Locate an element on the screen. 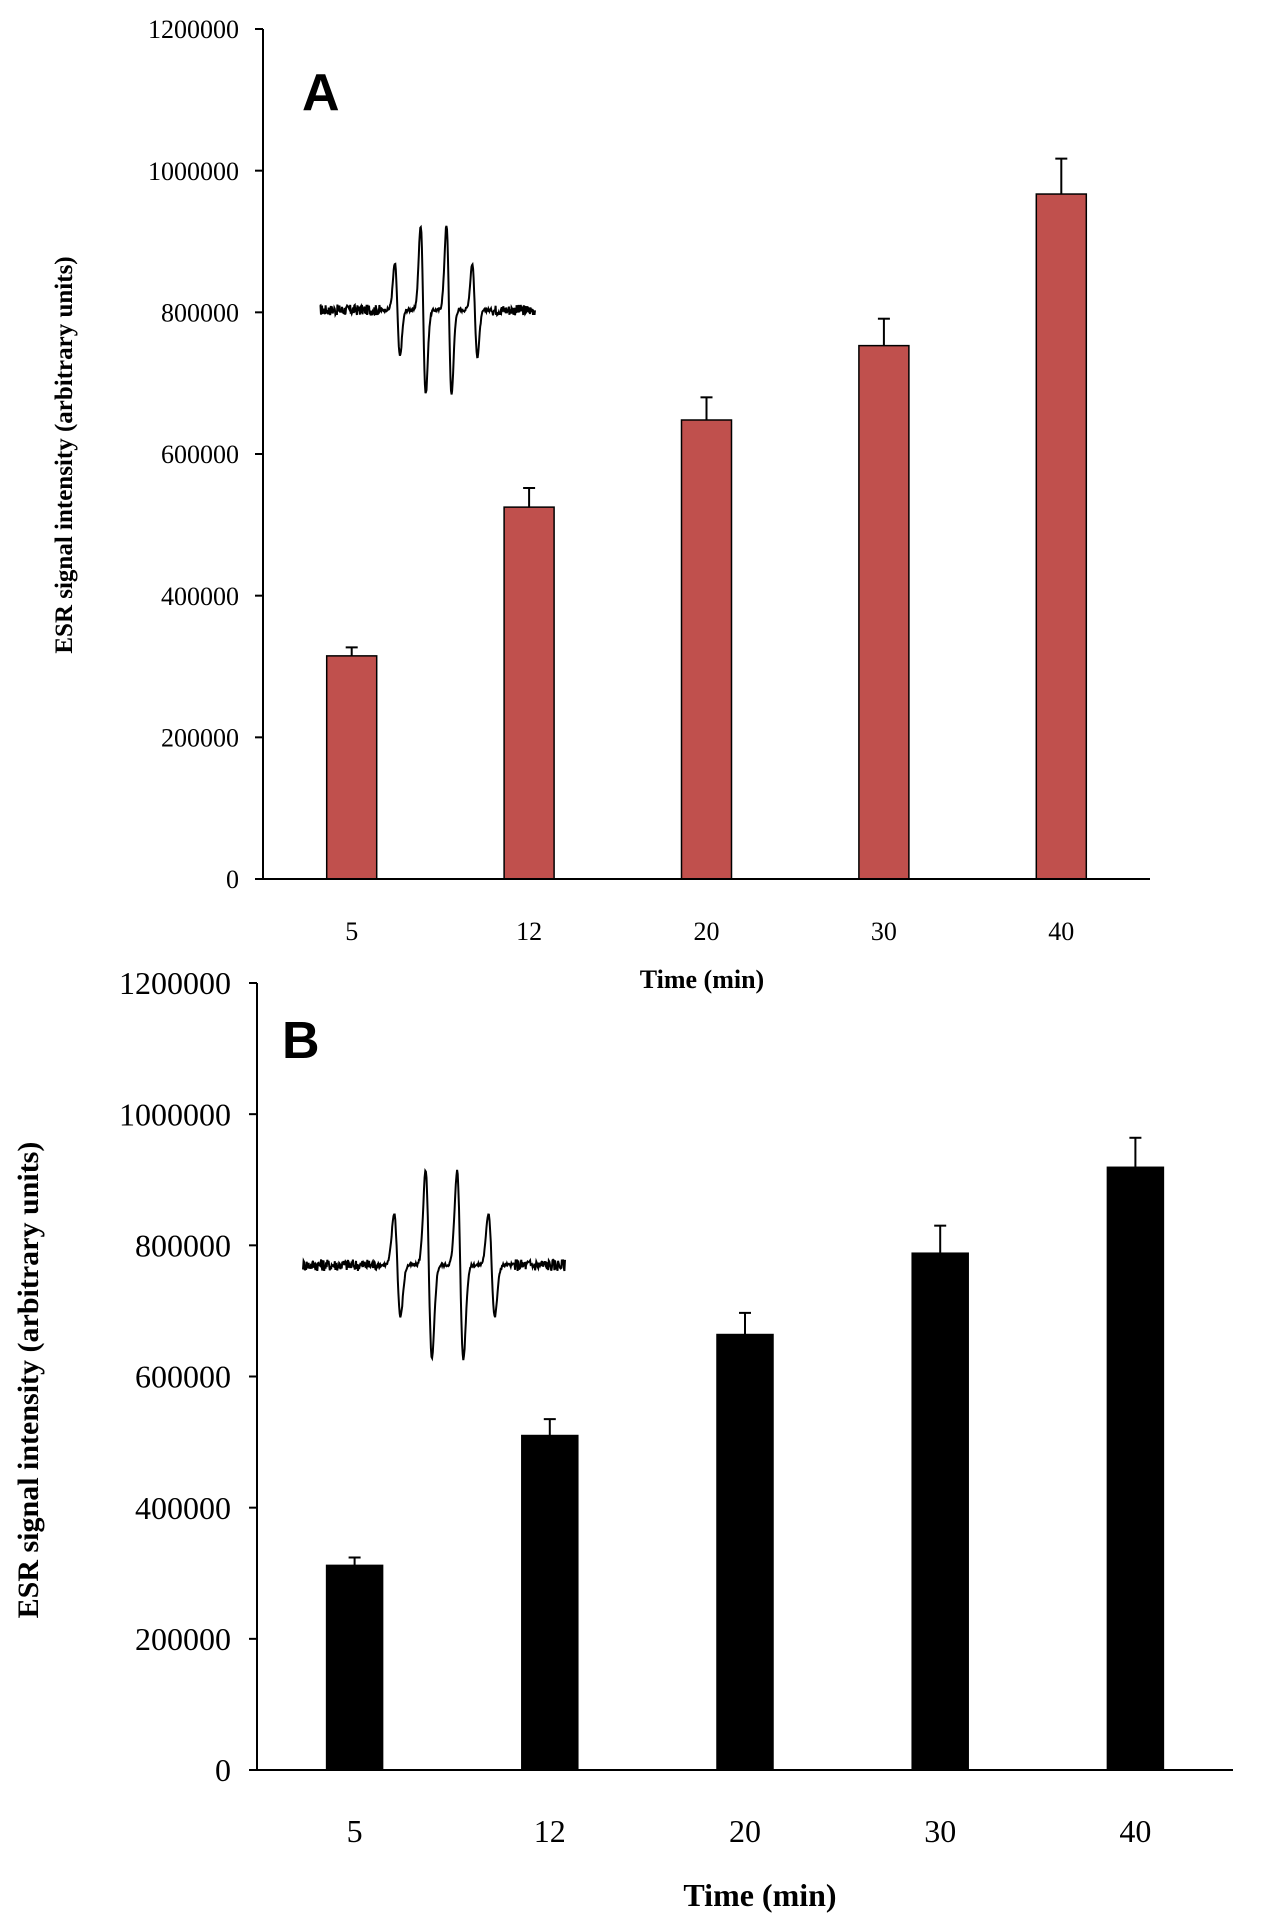 This screenshot has width=1267, height=1921. panel-a-y-tick-label: 1000000 is located at coordinates (193, 171).